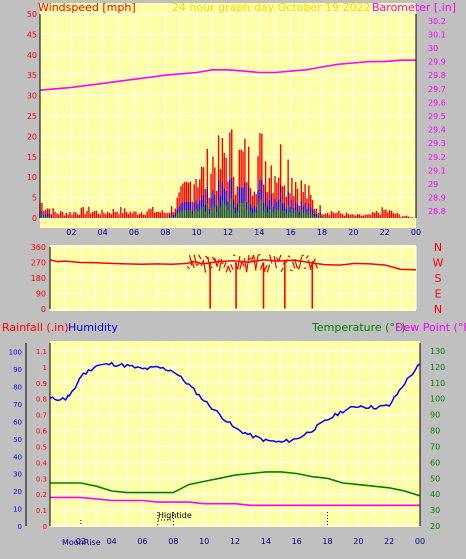  Describe the element at coordinates (437, 367) in the screenshot. I see `temperature-tick-label: 120` at that location.